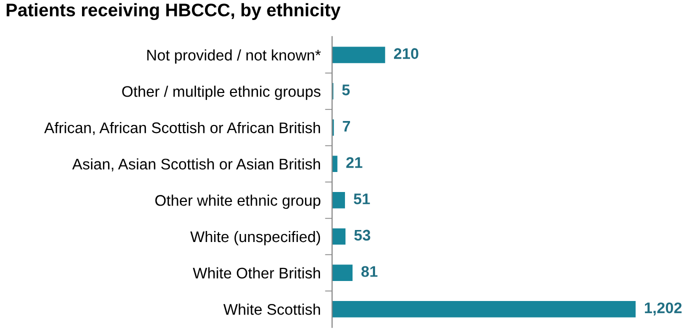  I want to click on data-label: 1,202, so click(663, 309).